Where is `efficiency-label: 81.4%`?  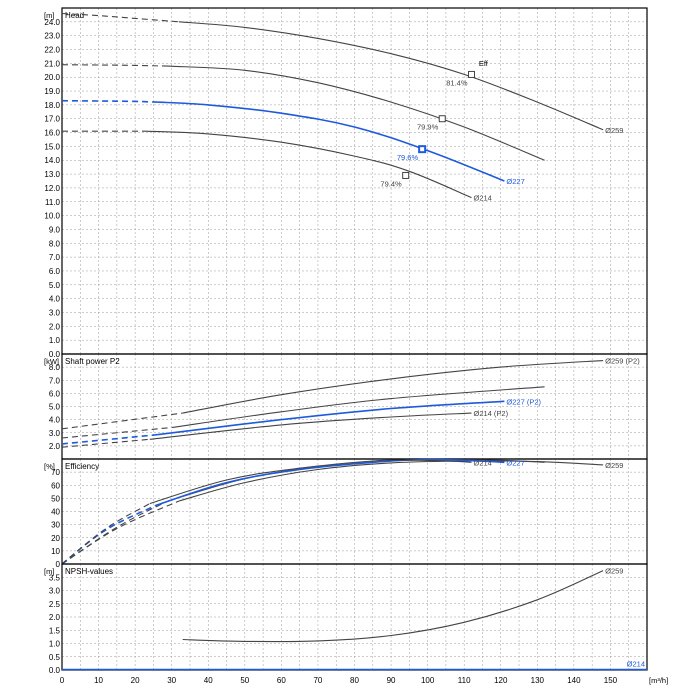
efficiency-label: 81.4% is located at coordinates (457, 82).